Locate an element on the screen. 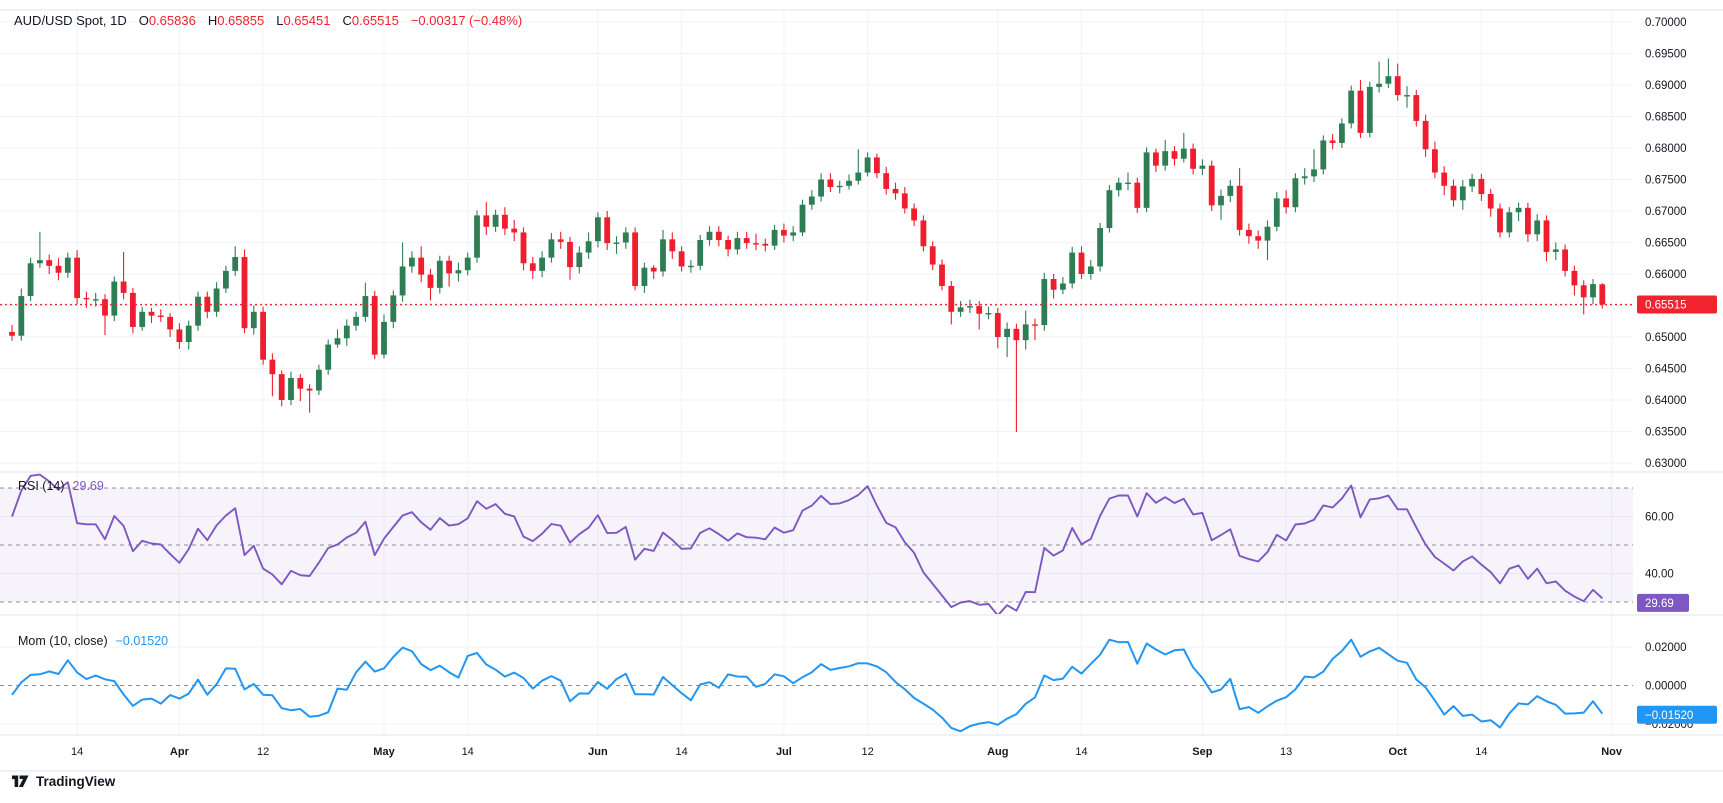 The height and width of the screenshot is (803, 1723). svg-text: 0.64500 is located at coordinates (1666, 370).